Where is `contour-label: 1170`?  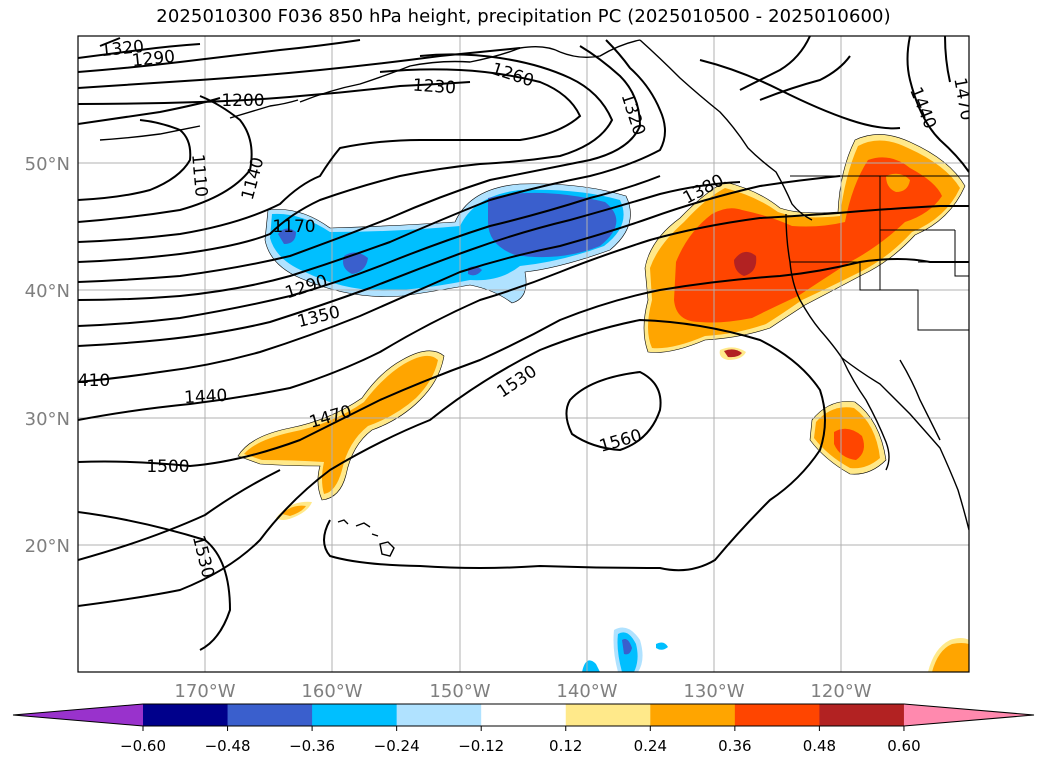
contour-label: 1170 is located at coordinates (293, 227).